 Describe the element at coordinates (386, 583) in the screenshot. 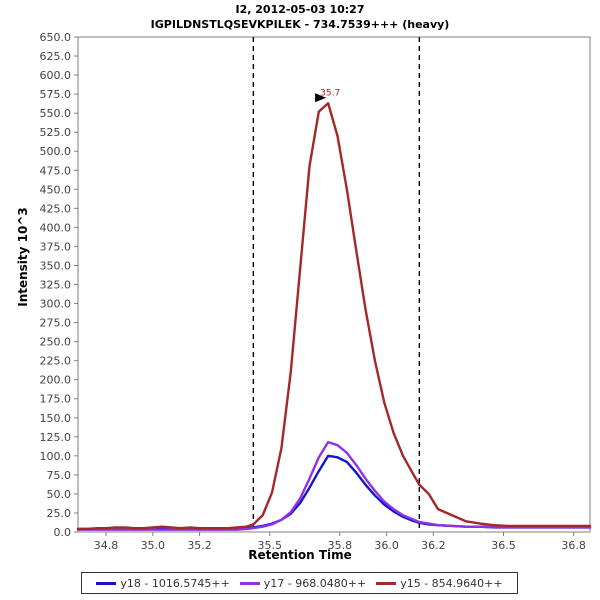

I see `legend-swatch-y15` at that location.